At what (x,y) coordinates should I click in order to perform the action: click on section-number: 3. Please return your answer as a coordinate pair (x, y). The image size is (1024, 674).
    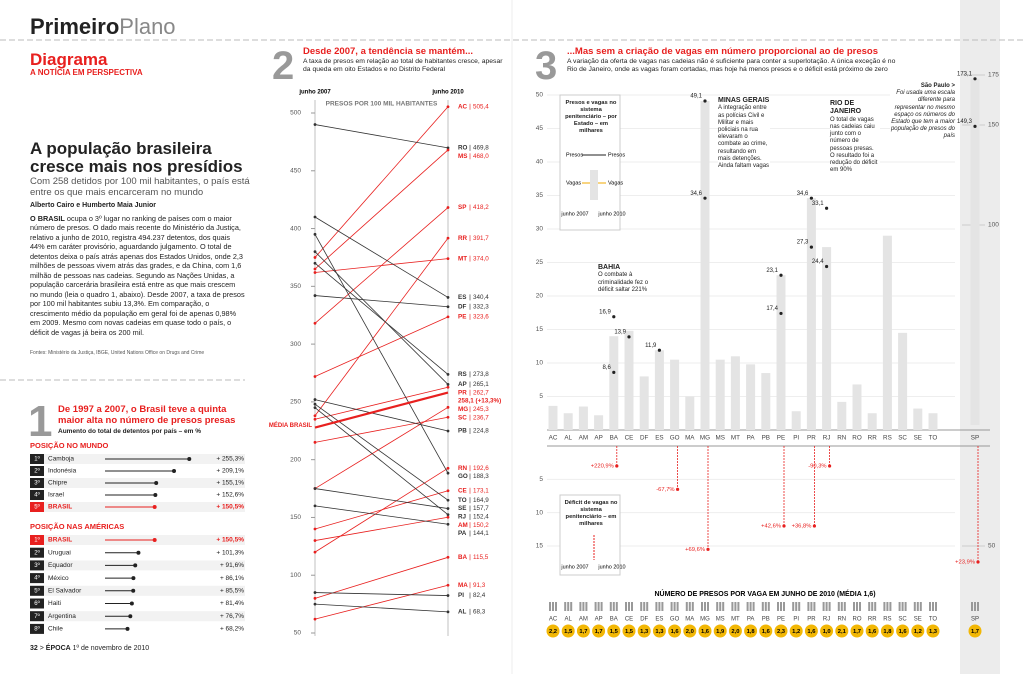
    Looking at the image, I should click on (546, 66).